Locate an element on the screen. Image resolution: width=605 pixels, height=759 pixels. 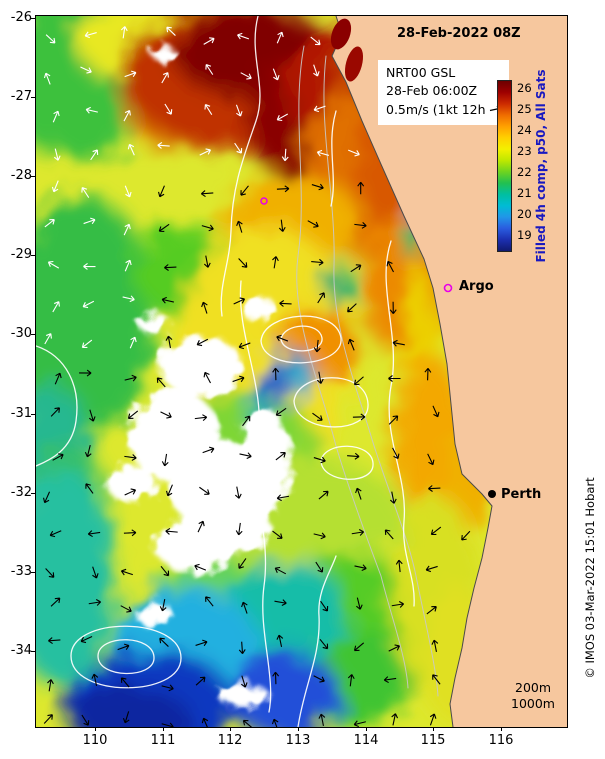
argo-float-marker is located at coordinates (448, 288).